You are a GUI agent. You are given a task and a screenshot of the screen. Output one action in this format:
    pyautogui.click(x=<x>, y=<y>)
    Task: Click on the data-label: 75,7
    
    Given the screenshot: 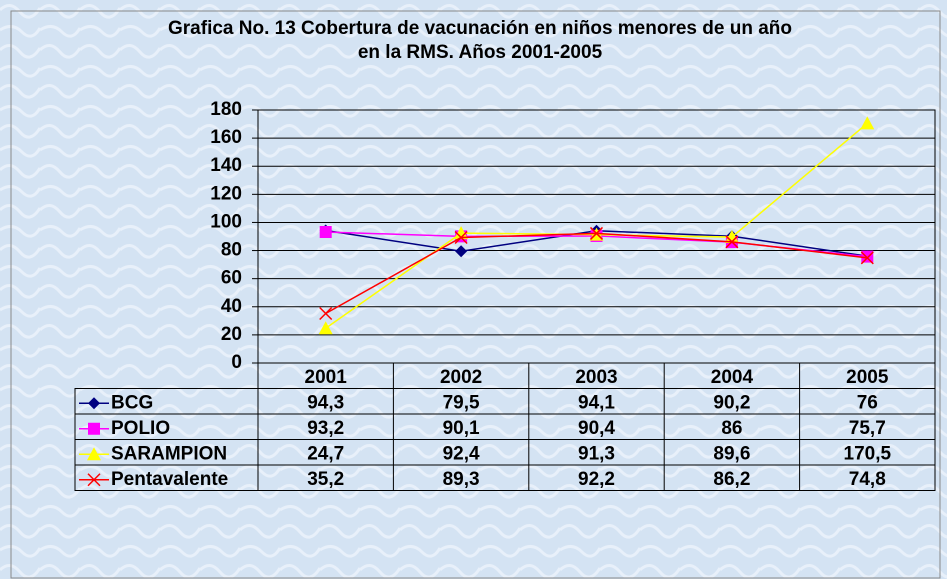 What is the action you would take?
    pyautogui.click(x=867, y=428)
    